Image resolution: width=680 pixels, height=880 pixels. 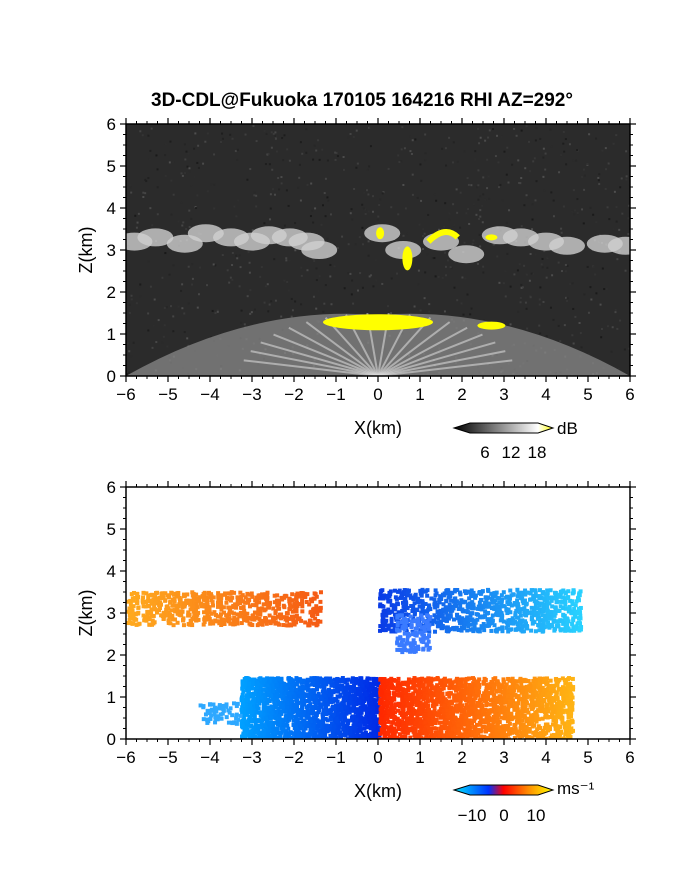 What do you see at coordinates (111, 250) in the screenshot?
I see `intensity-y-tick-label: 3` at bounding box center [111, 250].